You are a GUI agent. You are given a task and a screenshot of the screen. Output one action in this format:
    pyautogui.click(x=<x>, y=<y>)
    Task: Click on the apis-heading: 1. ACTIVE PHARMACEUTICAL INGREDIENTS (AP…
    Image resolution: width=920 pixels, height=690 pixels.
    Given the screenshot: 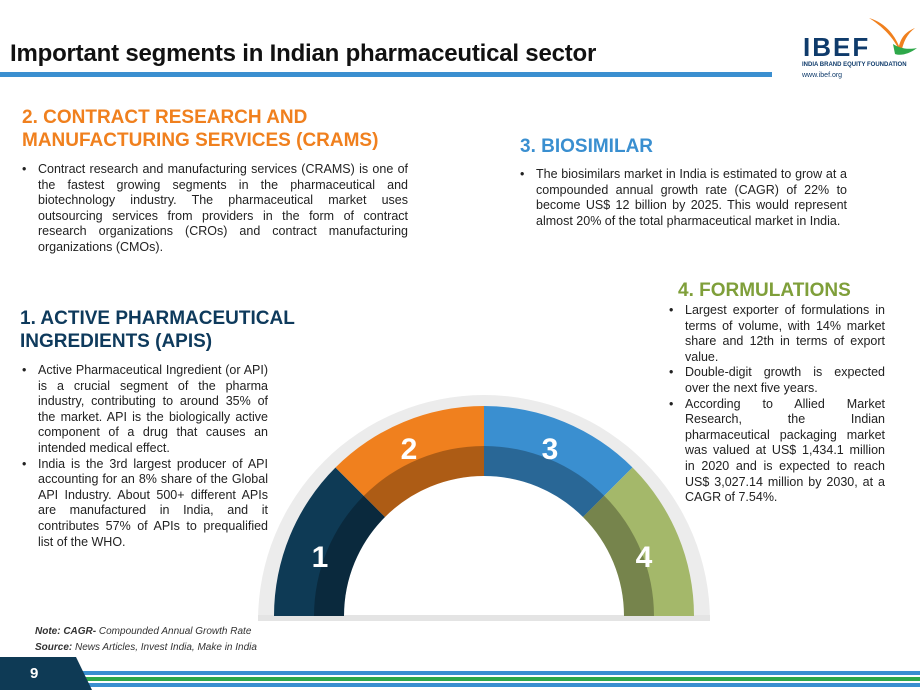 What is the action you would take?
    pyautogui.click(x=157, y=330)
    